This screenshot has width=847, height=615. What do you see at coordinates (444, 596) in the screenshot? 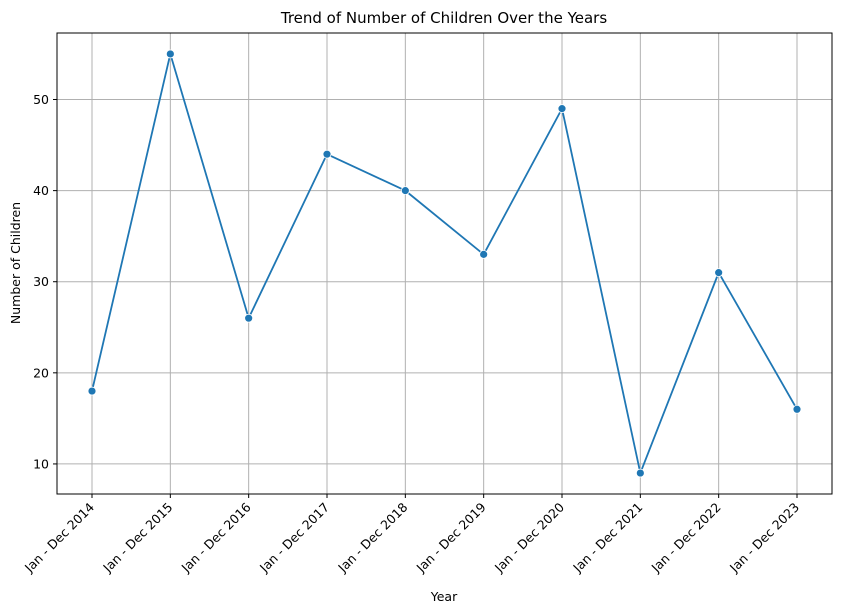
I see `x-axis-label: Year` at bounding box center [444, 596].